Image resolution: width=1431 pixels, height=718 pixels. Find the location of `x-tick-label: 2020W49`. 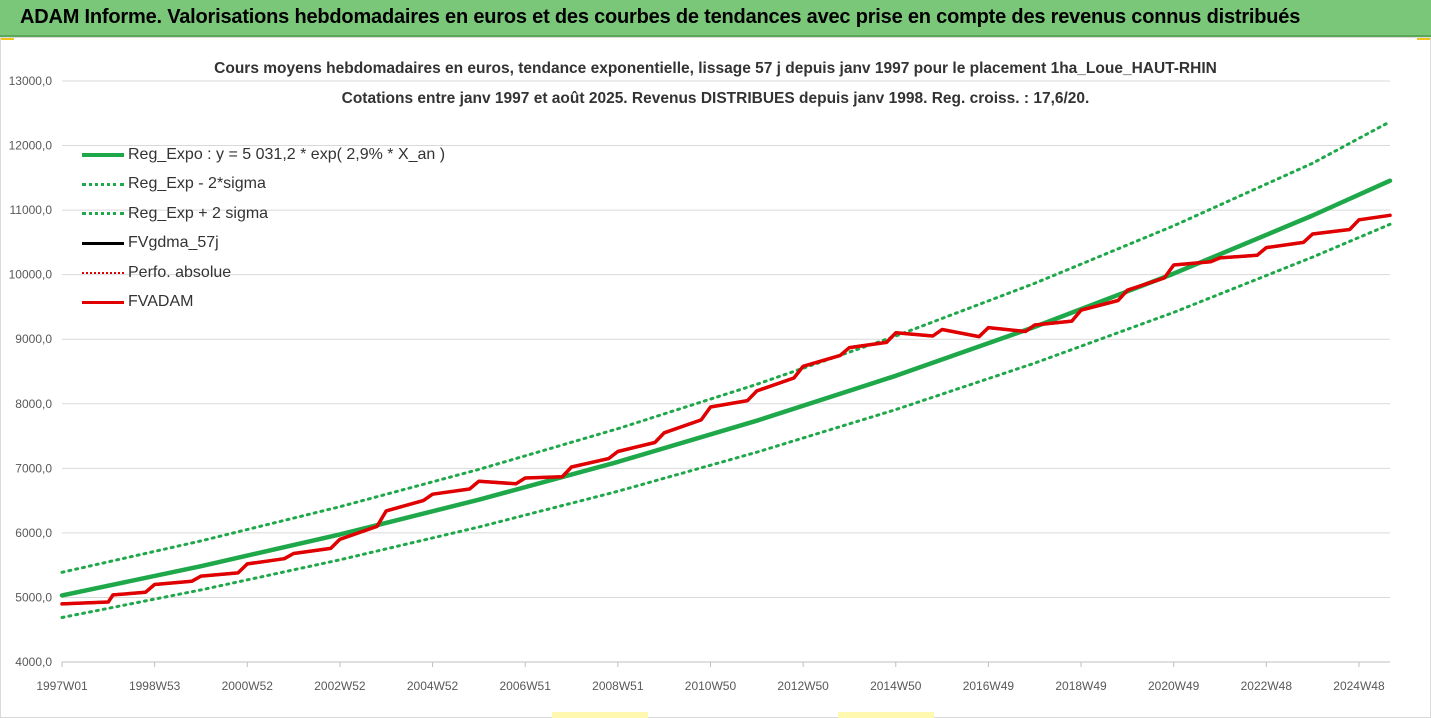

x-tick-label: 2020W49 is located at coordinates (1174, 686).